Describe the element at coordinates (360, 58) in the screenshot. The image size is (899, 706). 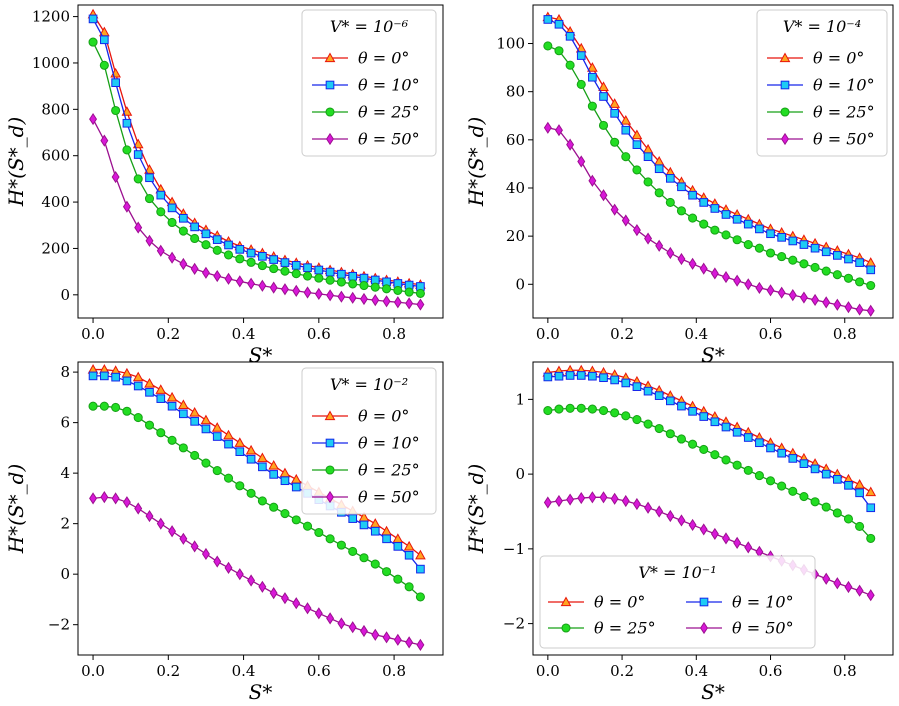
I see `legend-entry: θ = 0°` at that location.